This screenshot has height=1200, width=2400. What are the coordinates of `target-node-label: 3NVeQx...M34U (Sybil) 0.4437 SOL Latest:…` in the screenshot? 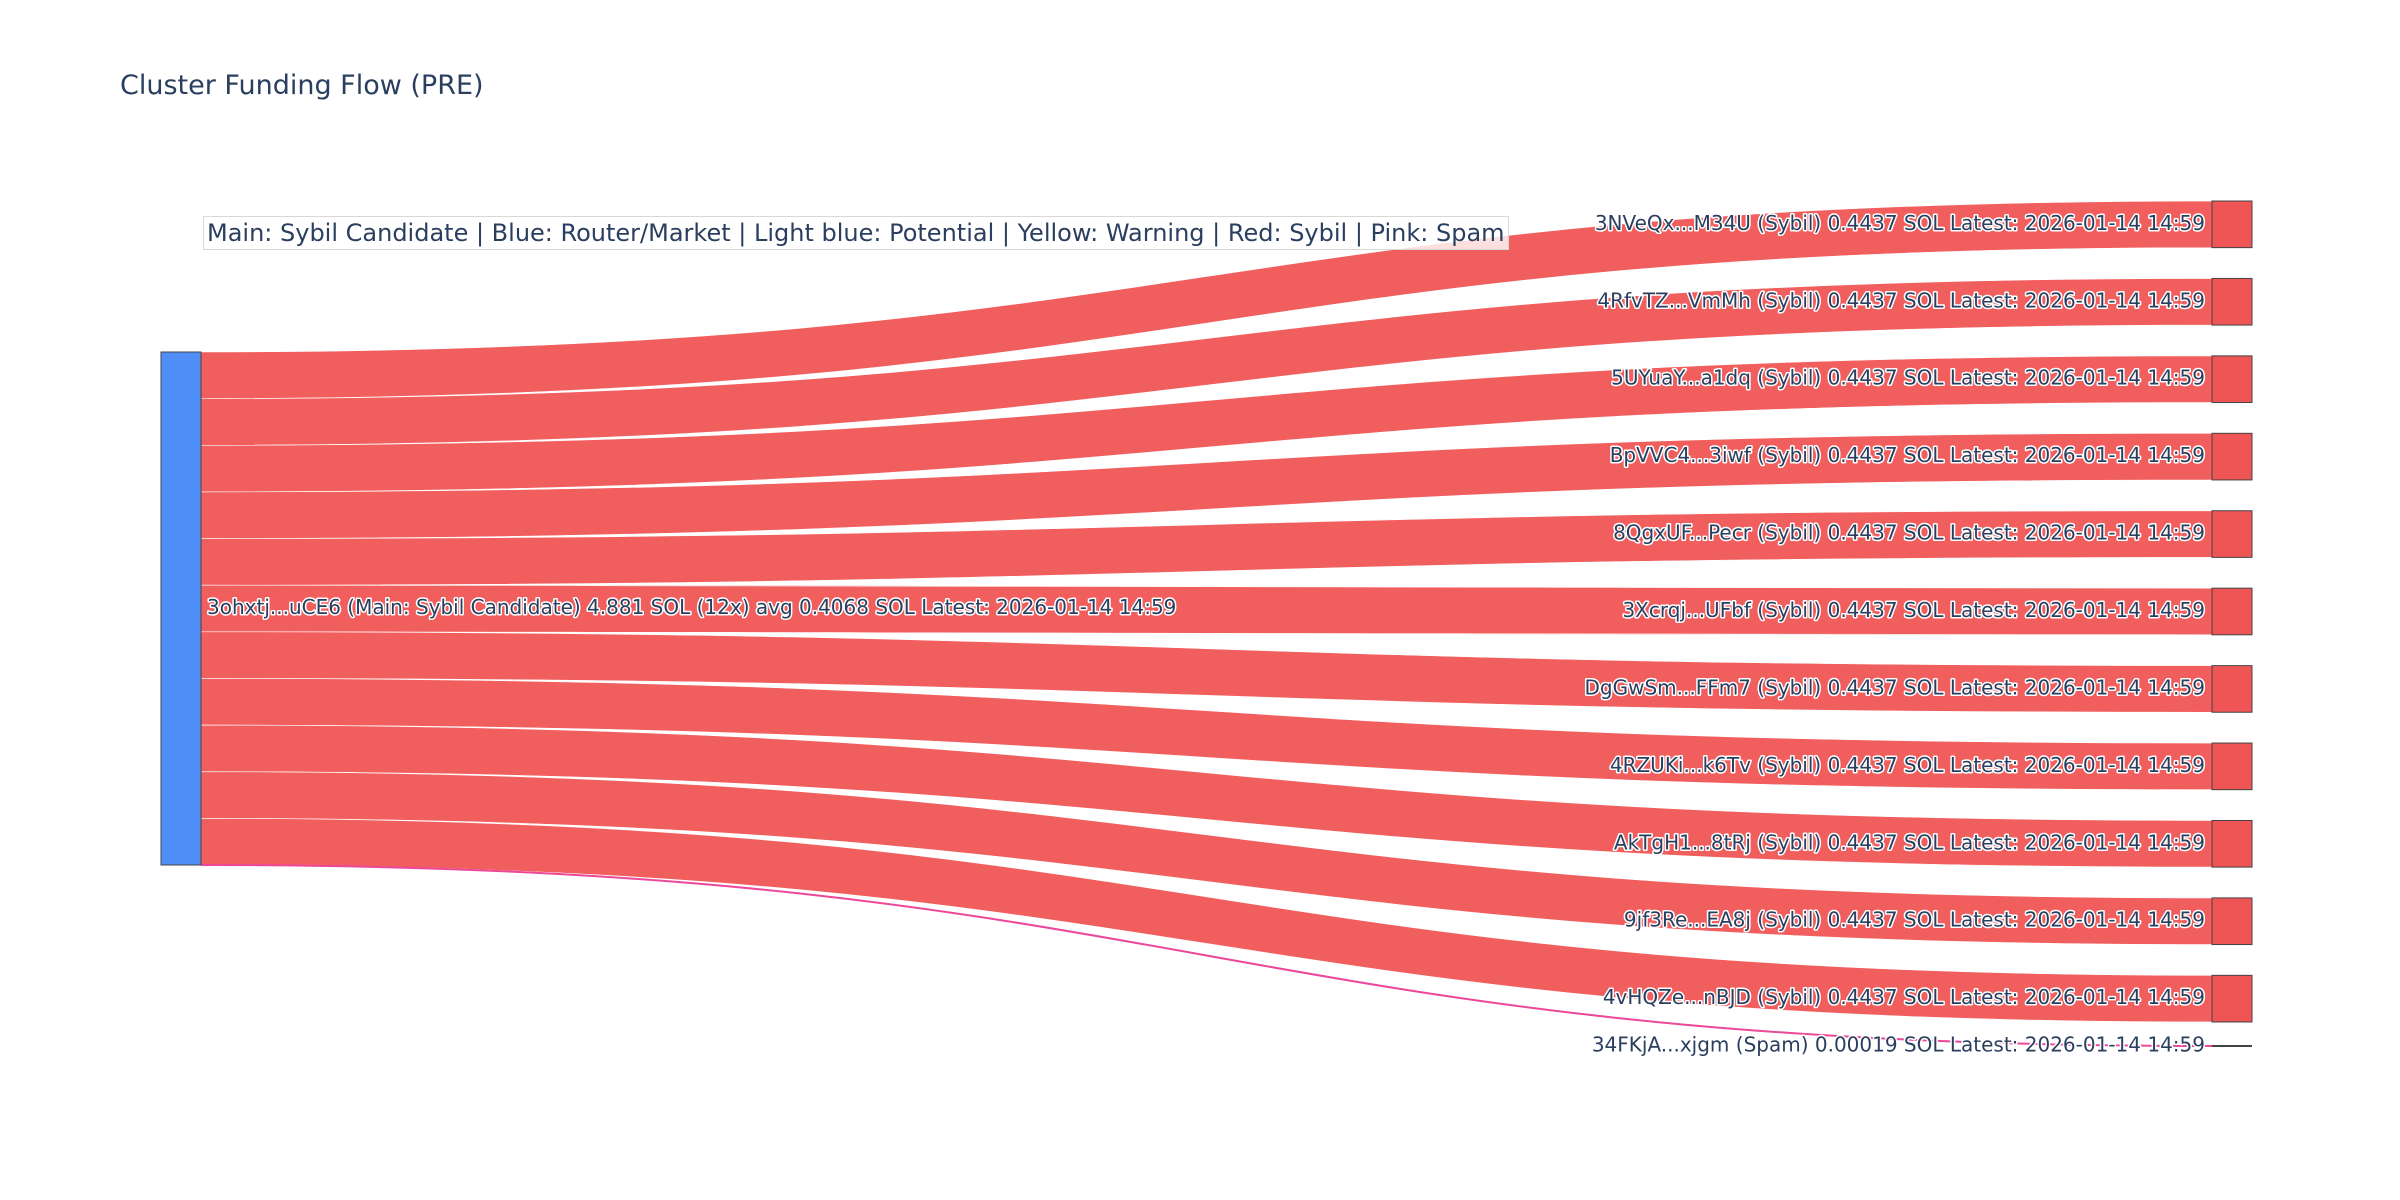 It's located at (1900, 223).